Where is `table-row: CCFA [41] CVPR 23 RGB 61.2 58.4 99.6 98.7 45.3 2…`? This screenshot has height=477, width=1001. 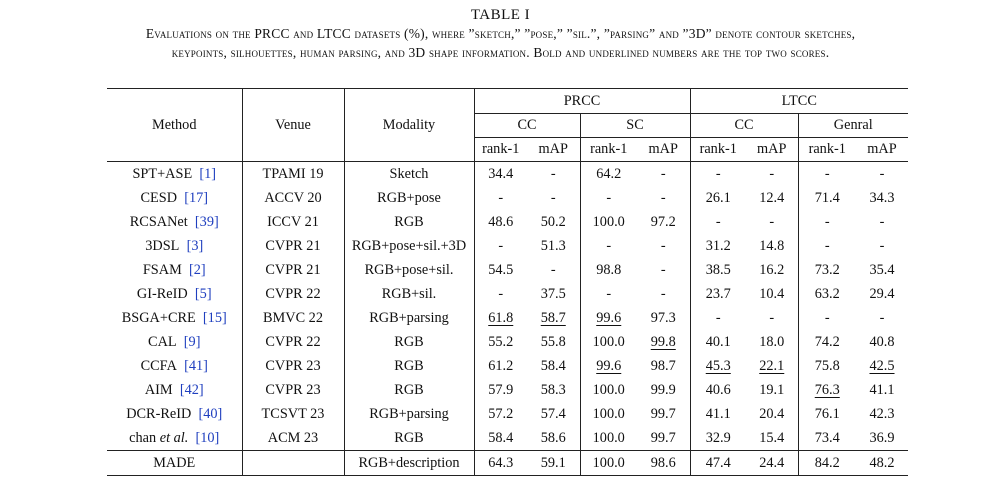
table-row: CCFA [41] CVPR 23 RGB 61.2 58.4 99.6 98.7 45.3 2… is located at coordinates (507, 366).